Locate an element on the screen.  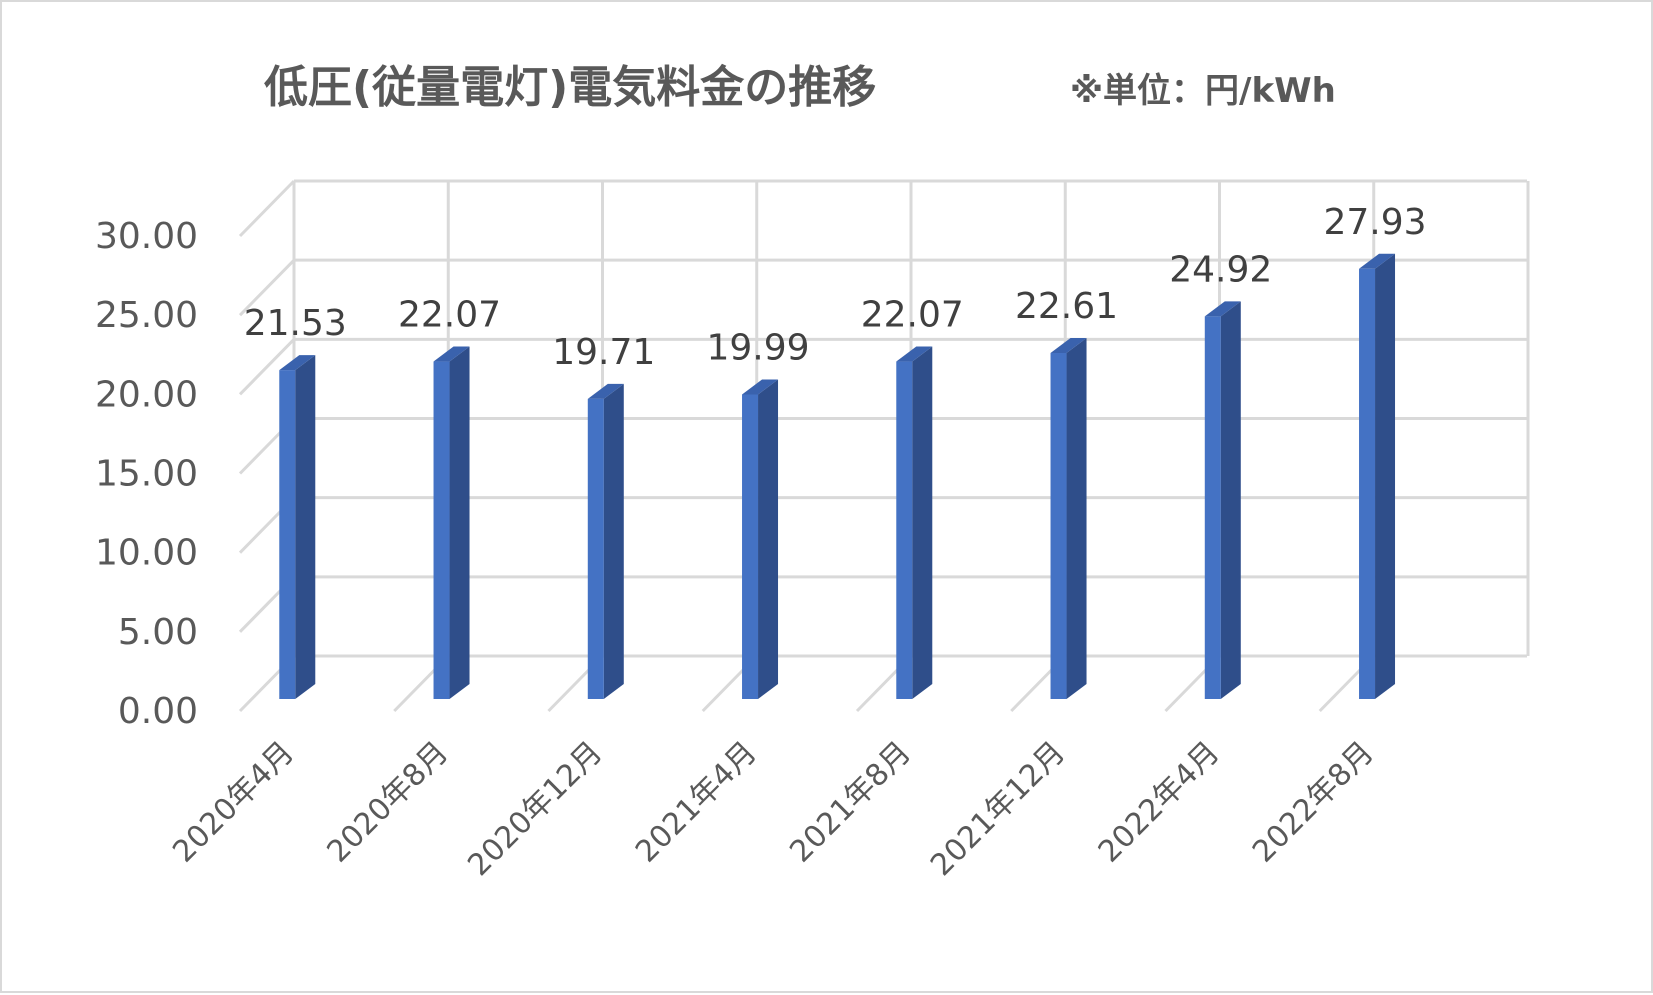
chart-title: 低圧(従量電灯)電気料金の推移 is located at coordinates (570, 87).